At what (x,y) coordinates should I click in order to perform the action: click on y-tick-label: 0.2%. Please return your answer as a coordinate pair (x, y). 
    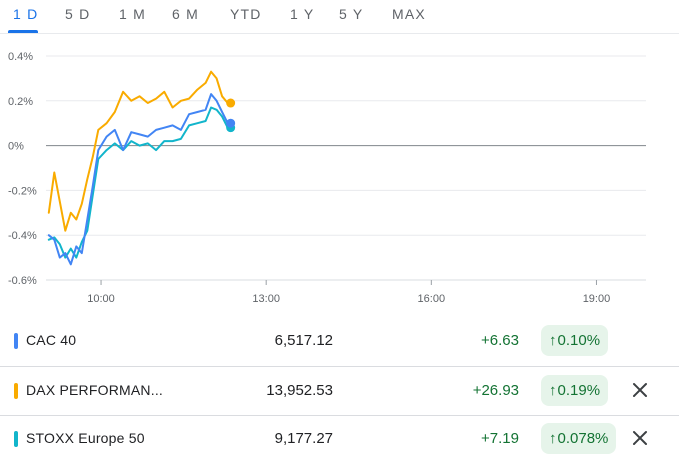
    Looking at the image, I should click on (20, 102).